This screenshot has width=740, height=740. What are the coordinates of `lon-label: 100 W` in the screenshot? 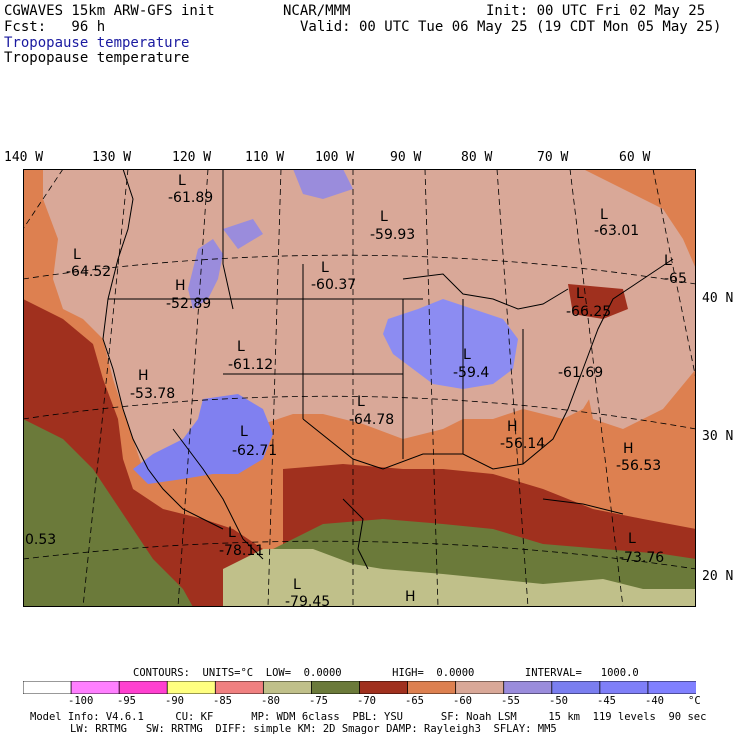 It's located at (335, 157).